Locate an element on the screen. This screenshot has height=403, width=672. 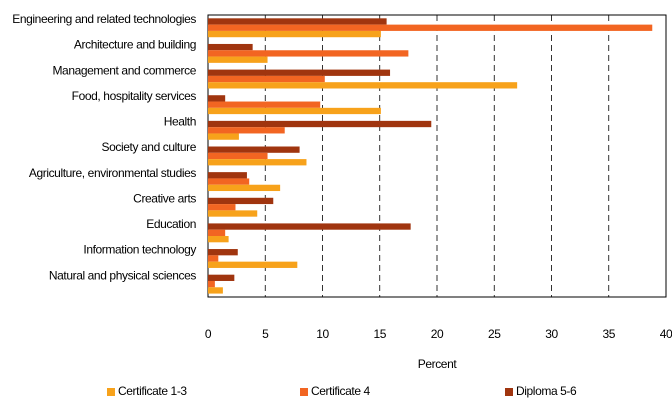
x-tick-label: 10 is located at coordinates (322, 334).